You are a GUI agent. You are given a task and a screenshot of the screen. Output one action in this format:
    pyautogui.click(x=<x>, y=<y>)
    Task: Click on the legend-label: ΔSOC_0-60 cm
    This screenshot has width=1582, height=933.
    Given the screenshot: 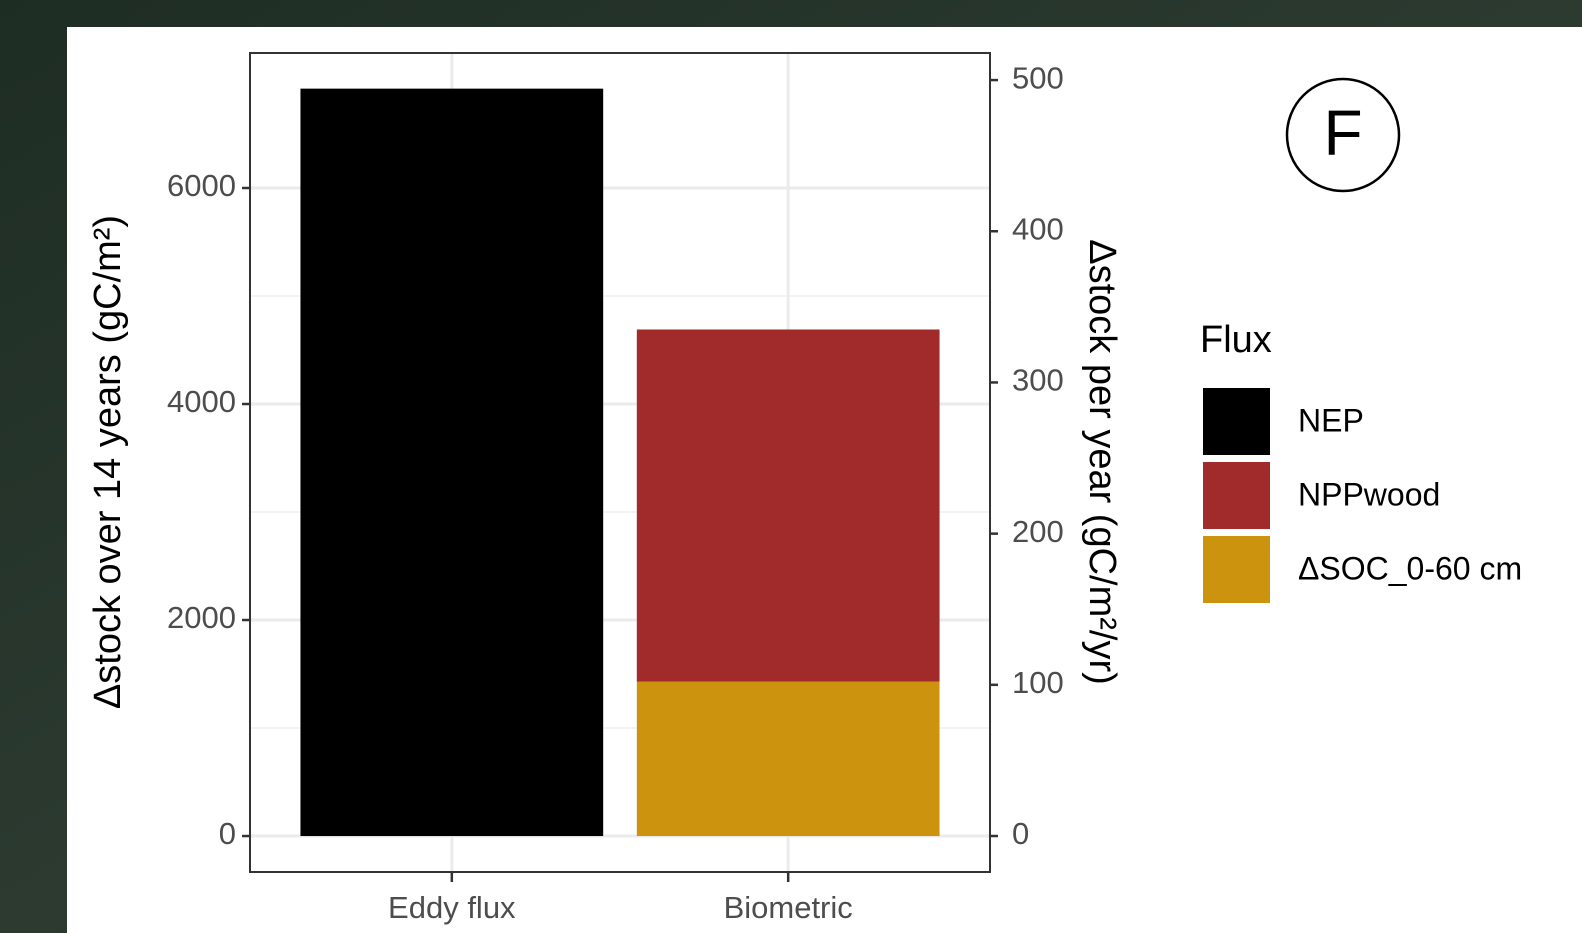 What is the action you would take?
    pyautogui.click(x=1410, y=568)
    